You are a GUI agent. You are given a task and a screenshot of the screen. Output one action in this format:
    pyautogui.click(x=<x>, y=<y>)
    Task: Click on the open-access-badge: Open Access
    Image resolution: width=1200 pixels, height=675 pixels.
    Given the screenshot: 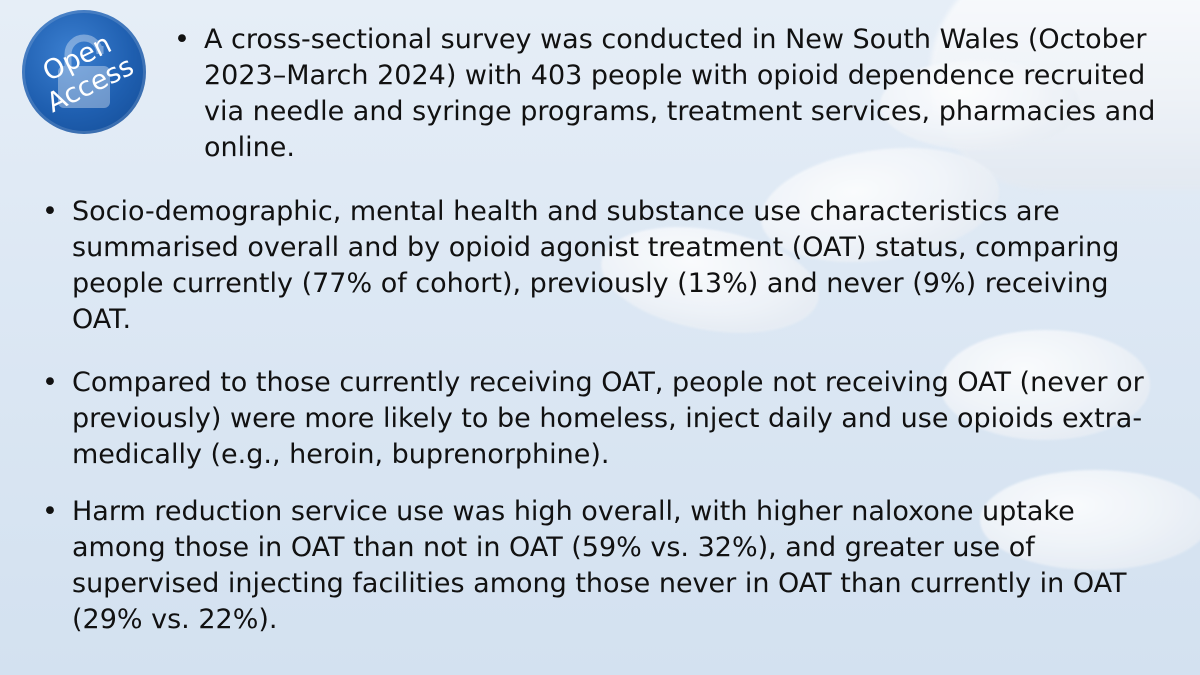 What is the action you would take?
    pyautogui.click(x=84, y=72)
    